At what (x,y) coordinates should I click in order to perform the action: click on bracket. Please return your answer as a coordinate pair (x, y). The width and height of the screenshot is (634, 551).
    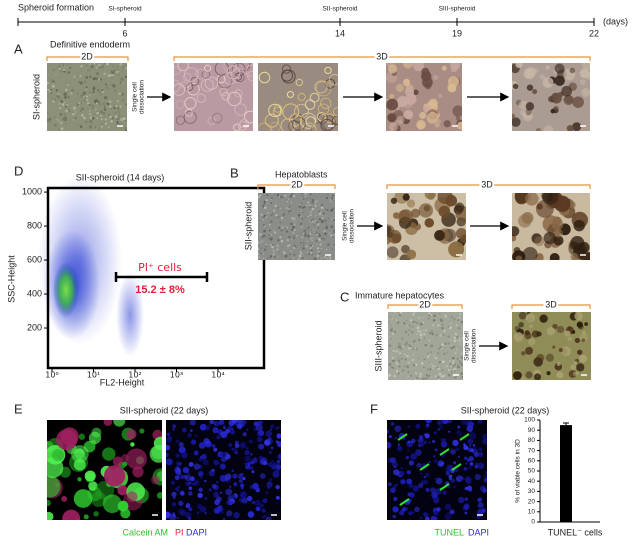
    Looking at the image, I should click on (296, 186).